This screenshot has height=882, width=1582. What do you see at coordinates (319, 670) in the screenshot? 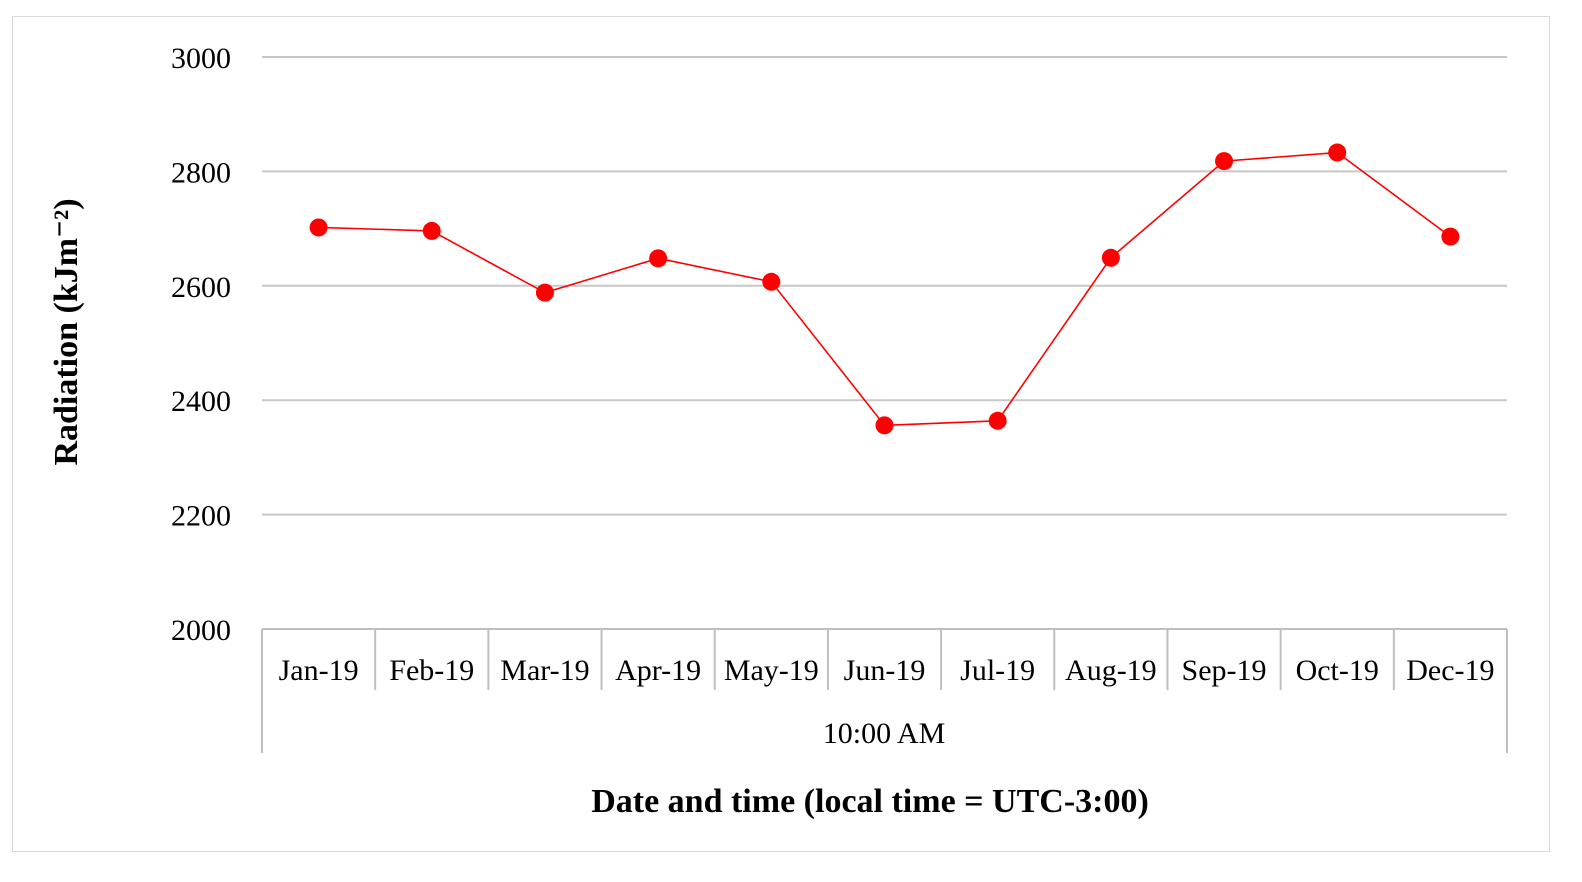
I see `x-tick-label: Jan-19` at bounding box center [319, 670].